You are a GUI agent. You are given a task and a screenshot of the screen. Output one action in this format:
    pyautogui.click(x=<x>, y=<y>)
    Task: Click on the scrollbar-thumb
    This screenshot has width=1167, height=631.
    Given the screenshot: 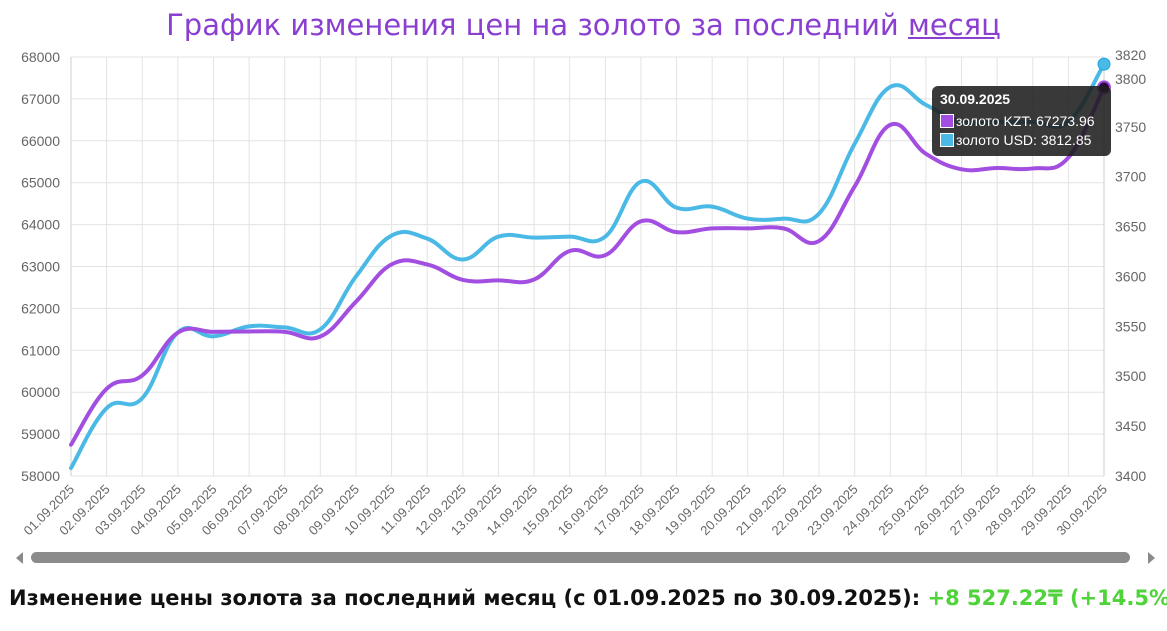 What is the action you would take?
    pyautogui.click(x=580, y=557)
    